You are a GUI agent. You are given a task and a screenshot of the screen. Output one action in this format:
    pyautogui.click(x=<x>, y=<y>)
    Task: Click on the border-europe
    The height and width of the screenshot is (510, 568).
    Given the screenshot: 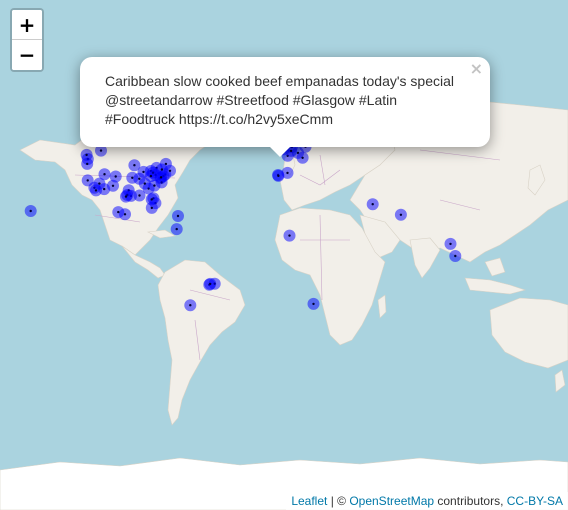 What is the action you would take?
    pyautogui.click(x=320, y=170)
    